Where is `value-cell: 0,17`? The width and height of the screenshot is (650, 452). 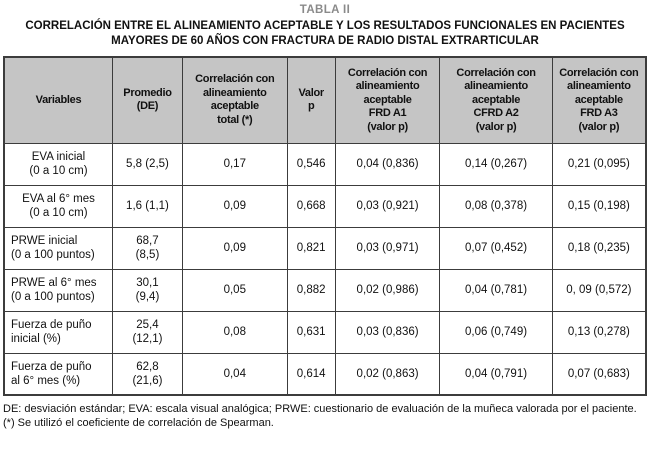 value-cell: 0,17 is located at coordinates (234, 164).